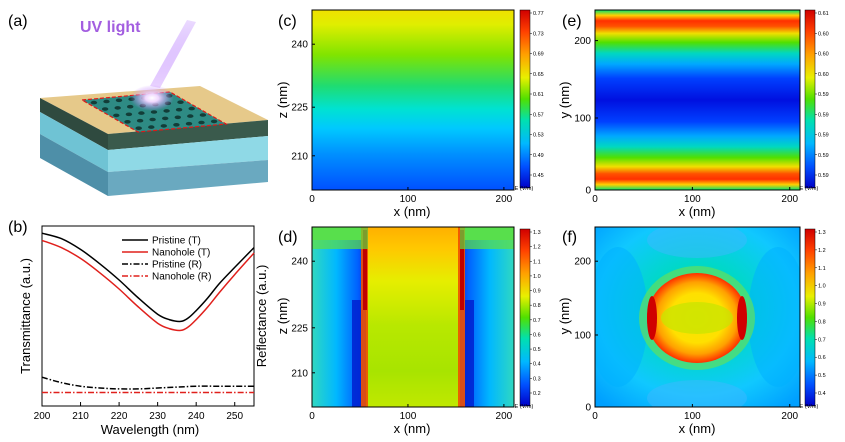 The width and height of the screenshot is (845, 442). Describe the element at coordinates (157, 416) in the screenshot. I see `x-tick-label: 230` at that location.